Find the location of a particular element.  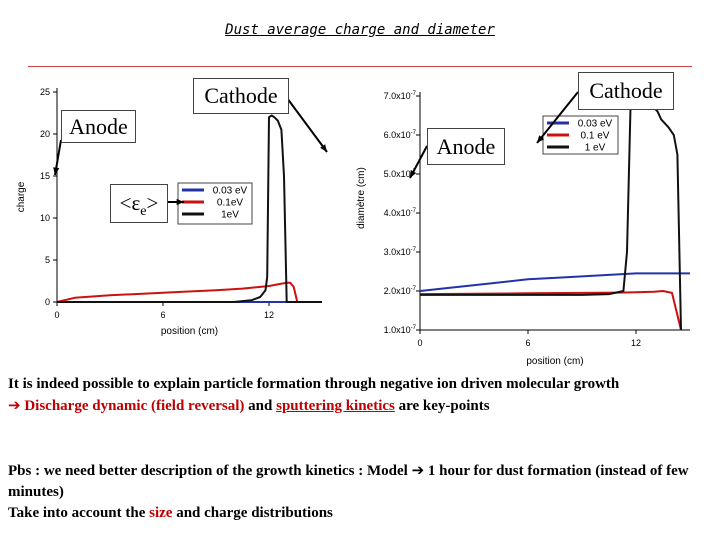

left-xtick-label: 0 is located at coordinates (56, 315).